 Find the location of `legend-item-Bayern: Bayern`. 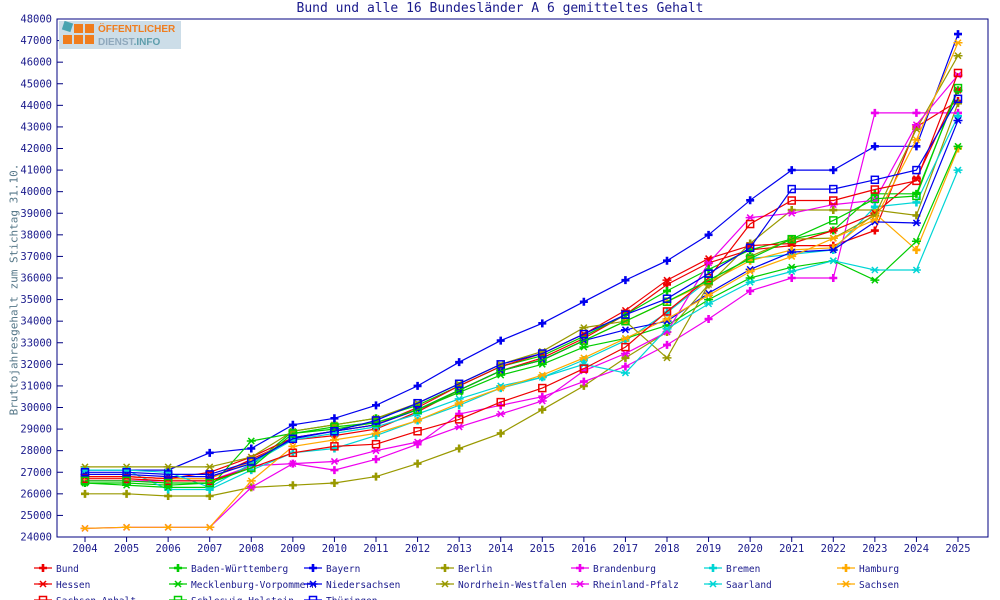

legend-item-Bayern: Bayern is located at coordinates (331, 566).